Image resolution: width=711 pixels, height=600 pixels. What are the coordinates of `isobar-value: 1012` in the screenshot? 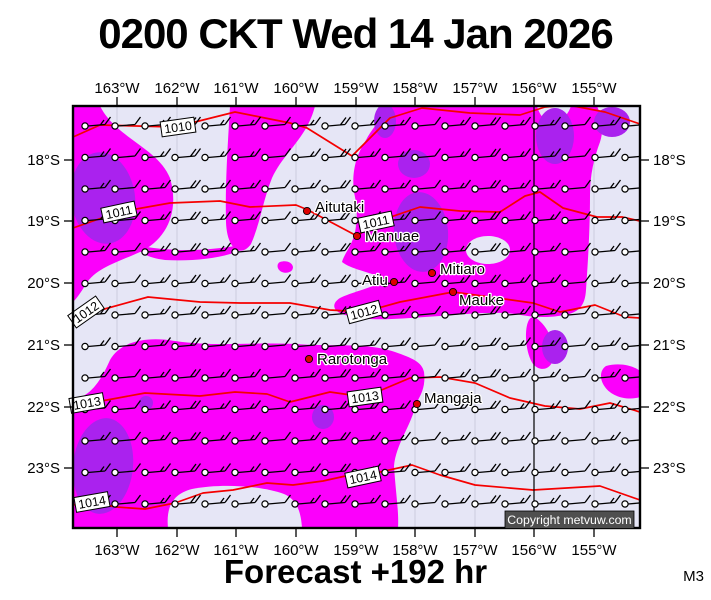 It's located at (364, 312).